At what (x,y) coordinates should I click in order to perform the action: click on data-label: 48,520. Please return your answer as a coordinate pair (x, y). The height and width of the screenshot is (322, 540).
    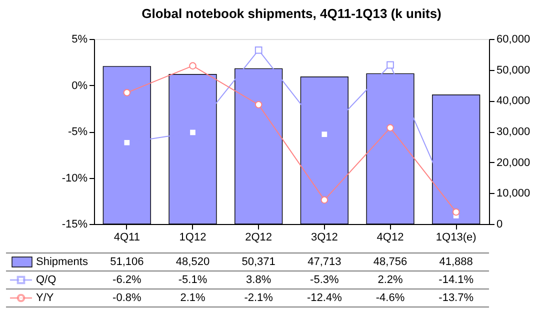
    Looking at the image, I should click on (193, 262).